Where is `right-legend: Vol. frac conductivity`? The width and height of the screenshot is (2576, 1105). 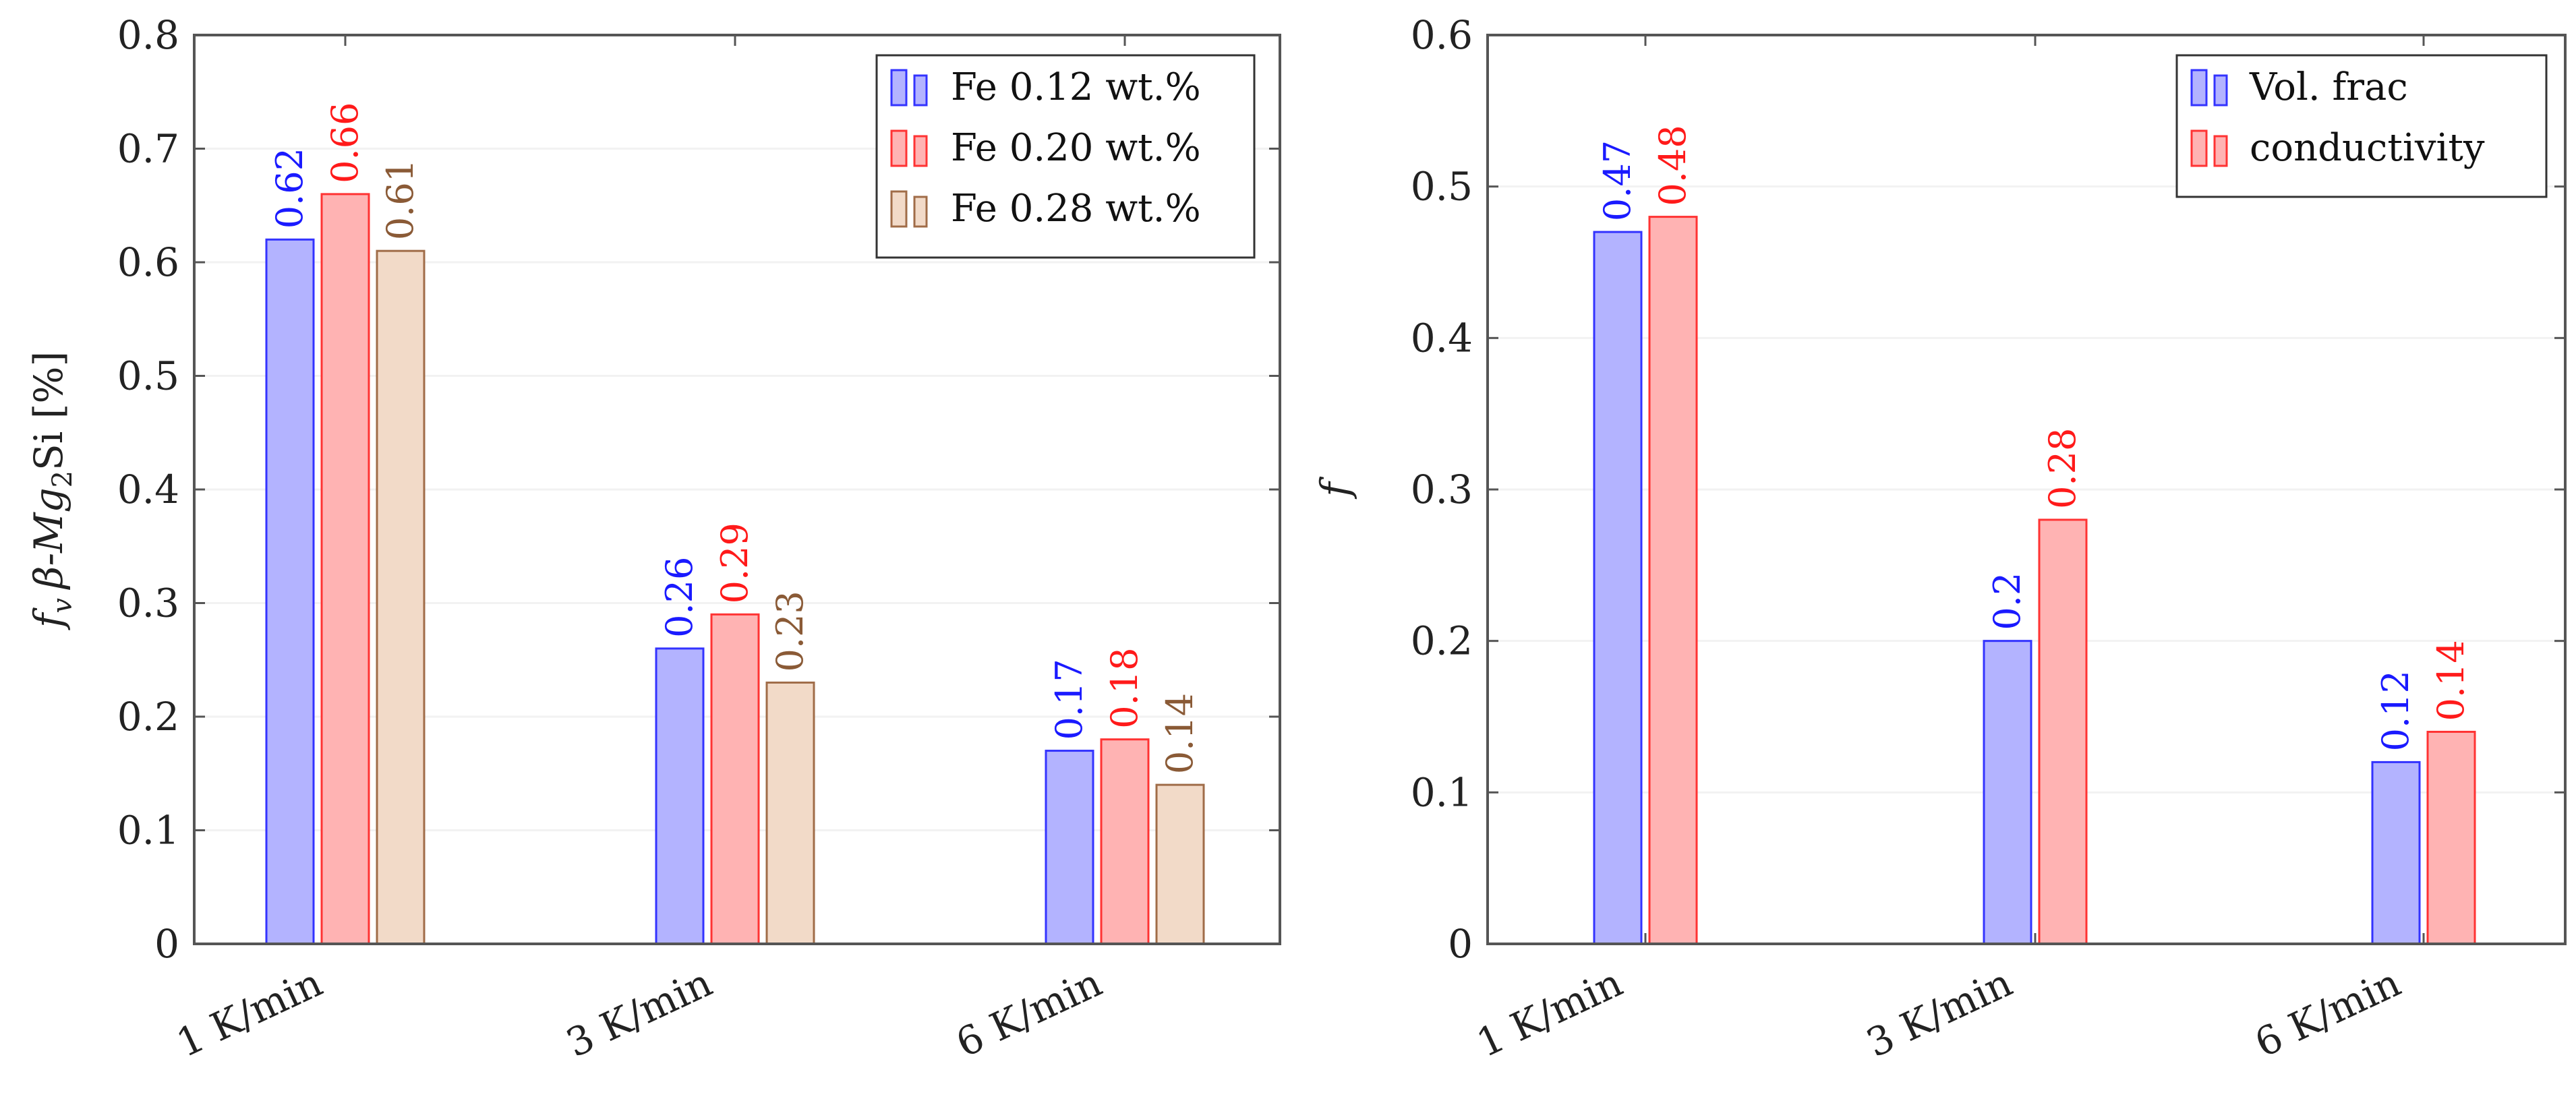 right-legend: Vol. frac conductivity is located at coordinates (2361, 126).